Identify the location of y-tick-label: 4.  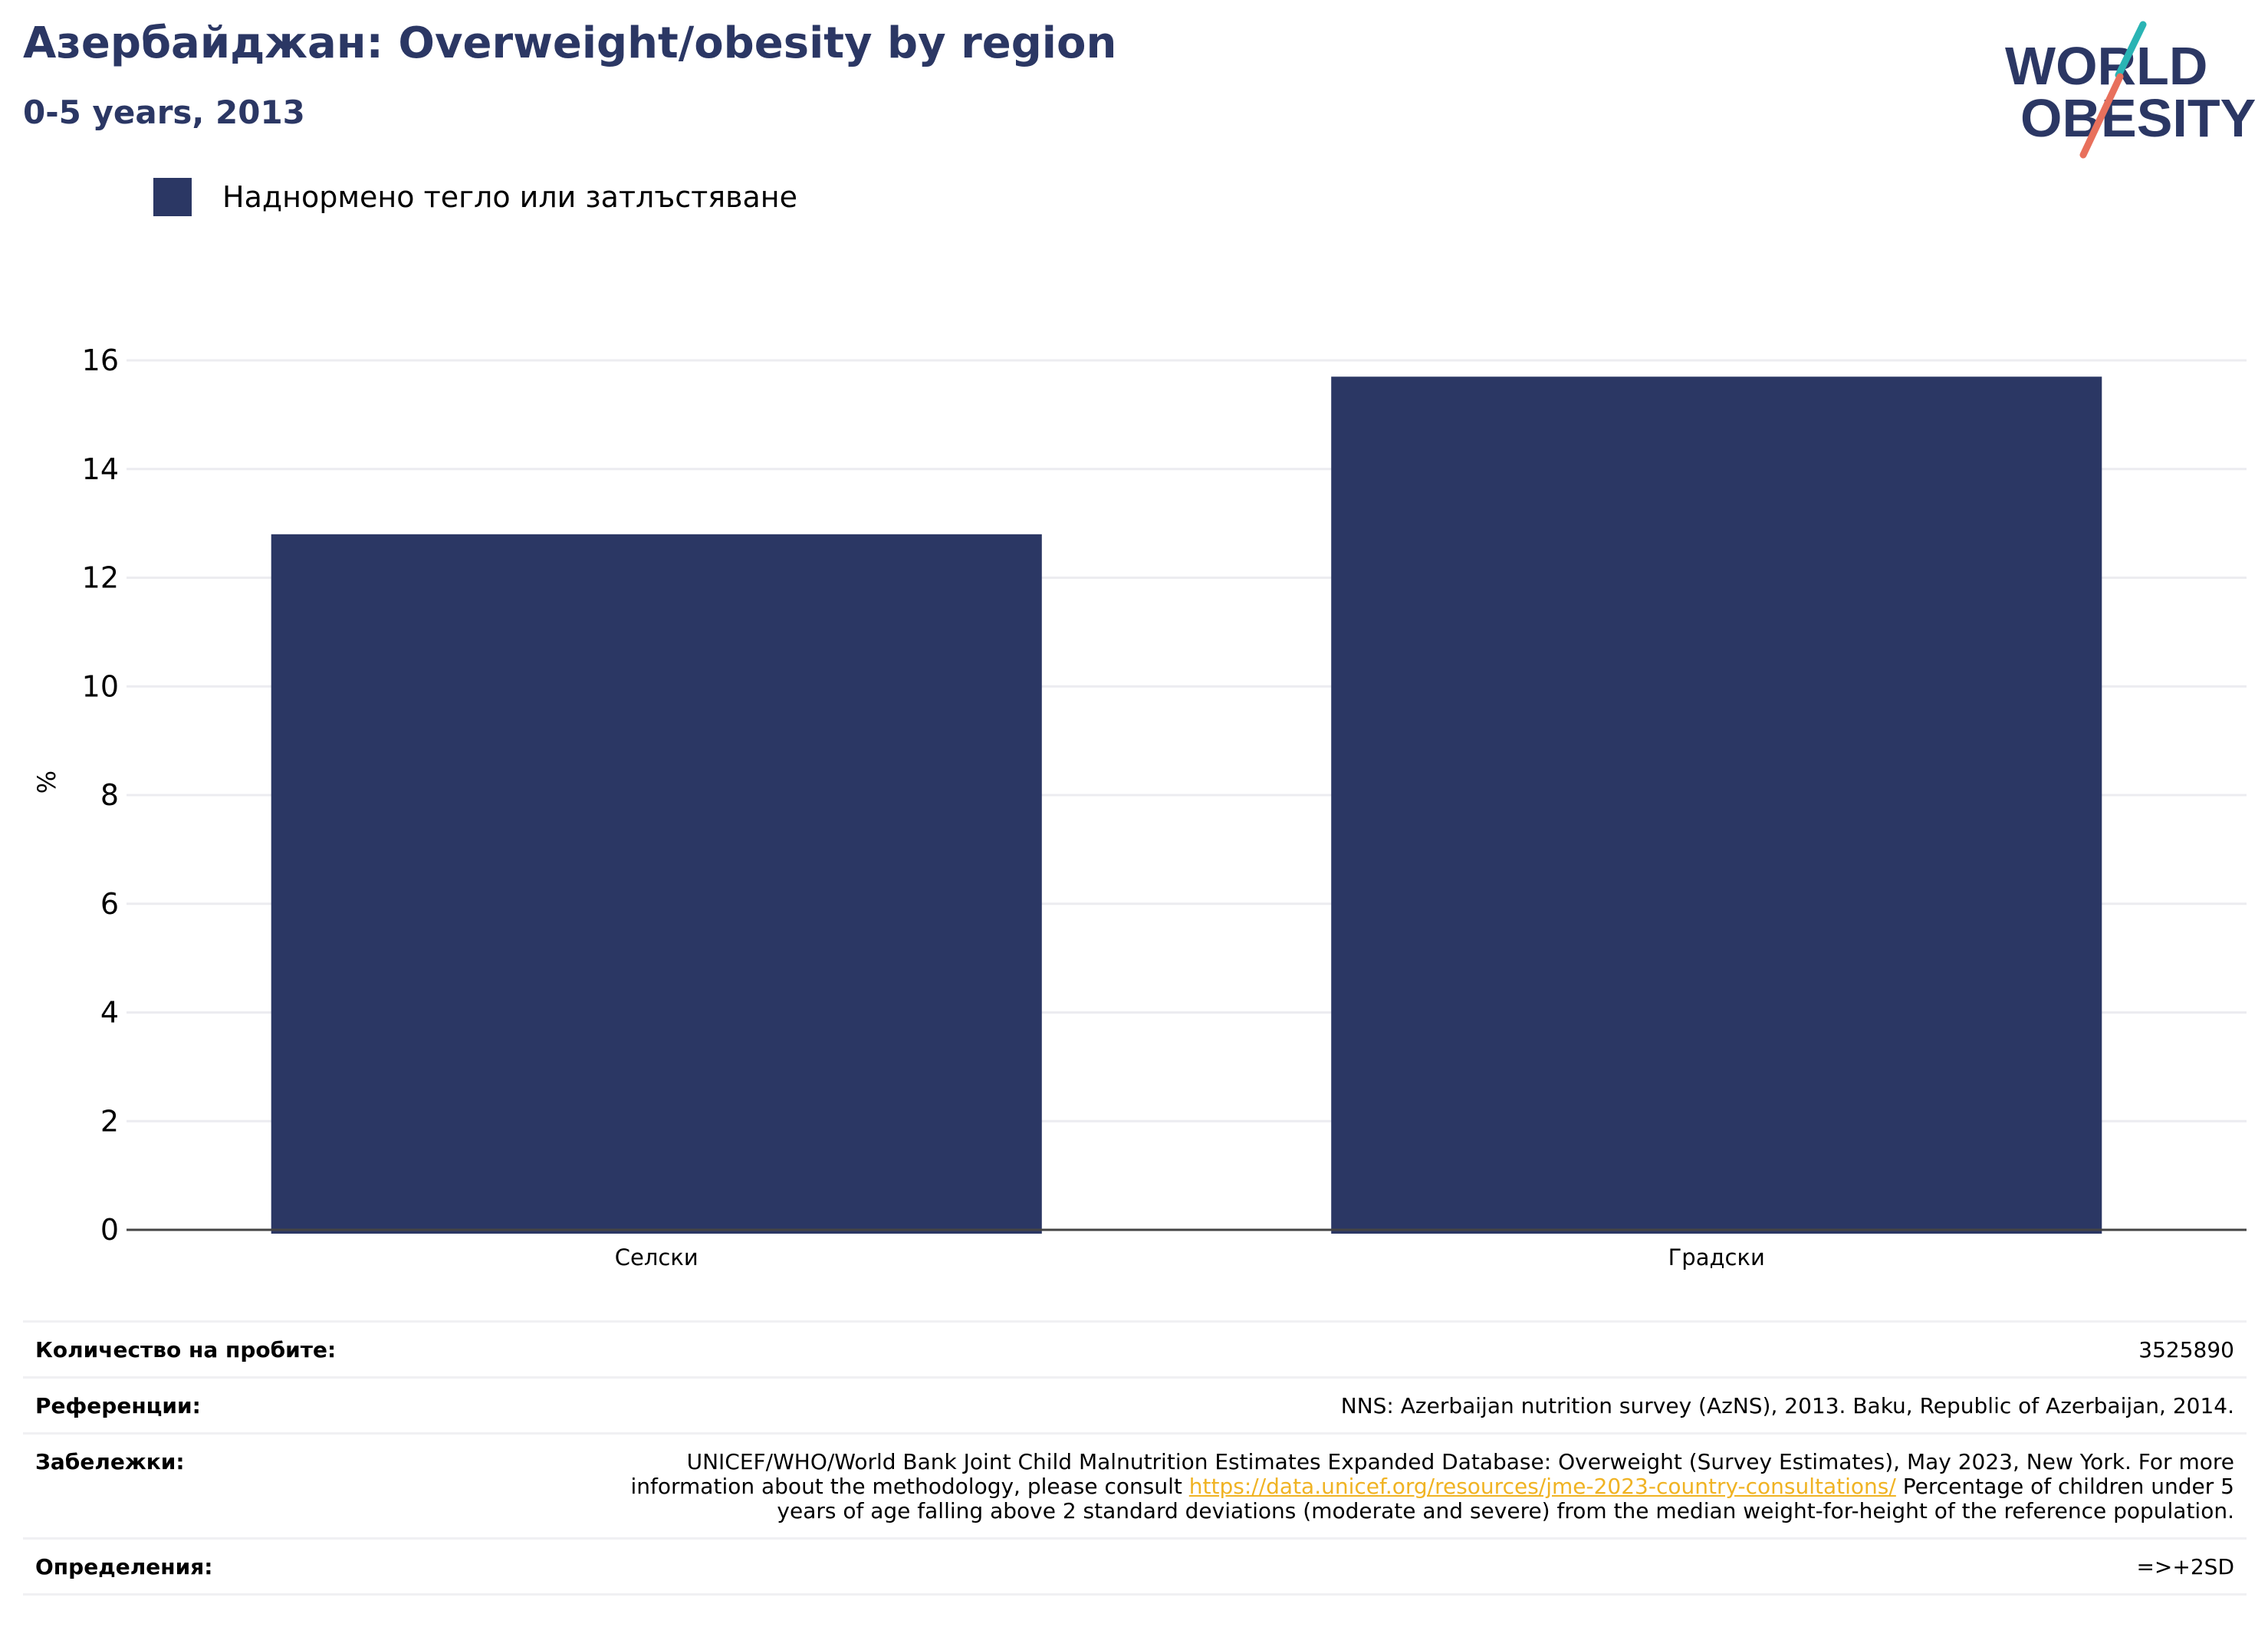
(109, 1013).